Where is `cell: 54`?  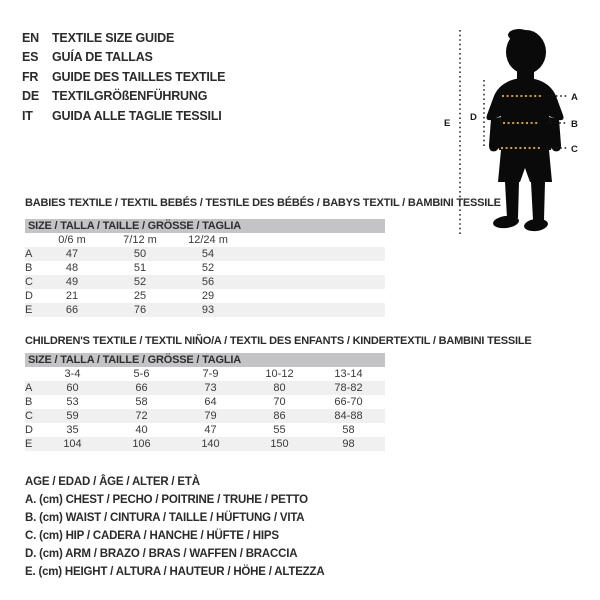
cell: 54 is located at coordinates (208, 254).